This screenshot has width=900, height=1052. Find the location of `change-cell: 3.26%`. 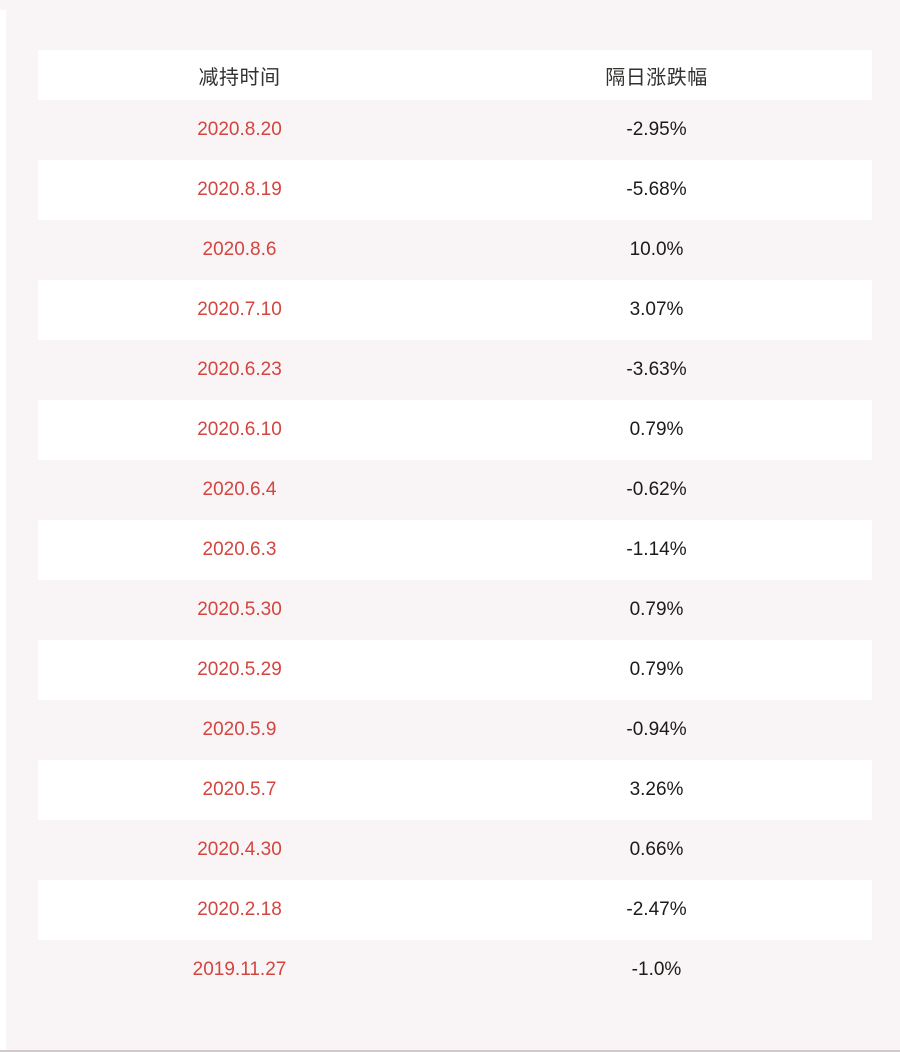

change-cell: 3.26% is located at coordinates (656, 789).